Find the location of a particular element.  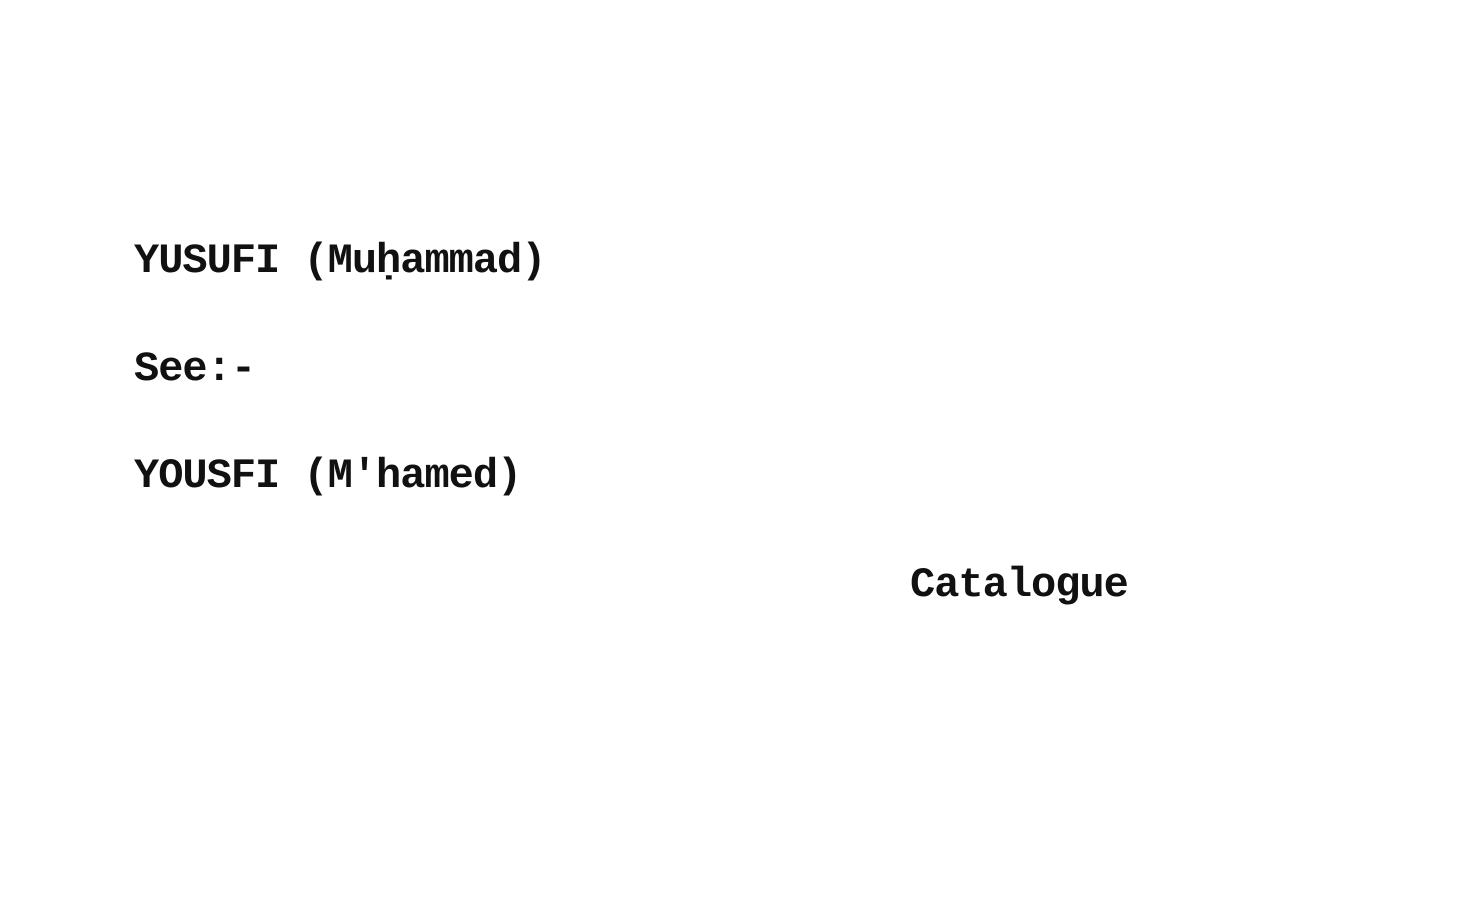

card-heading: YUSUFI (Muḥammad) is located at coordinates (340, 261).